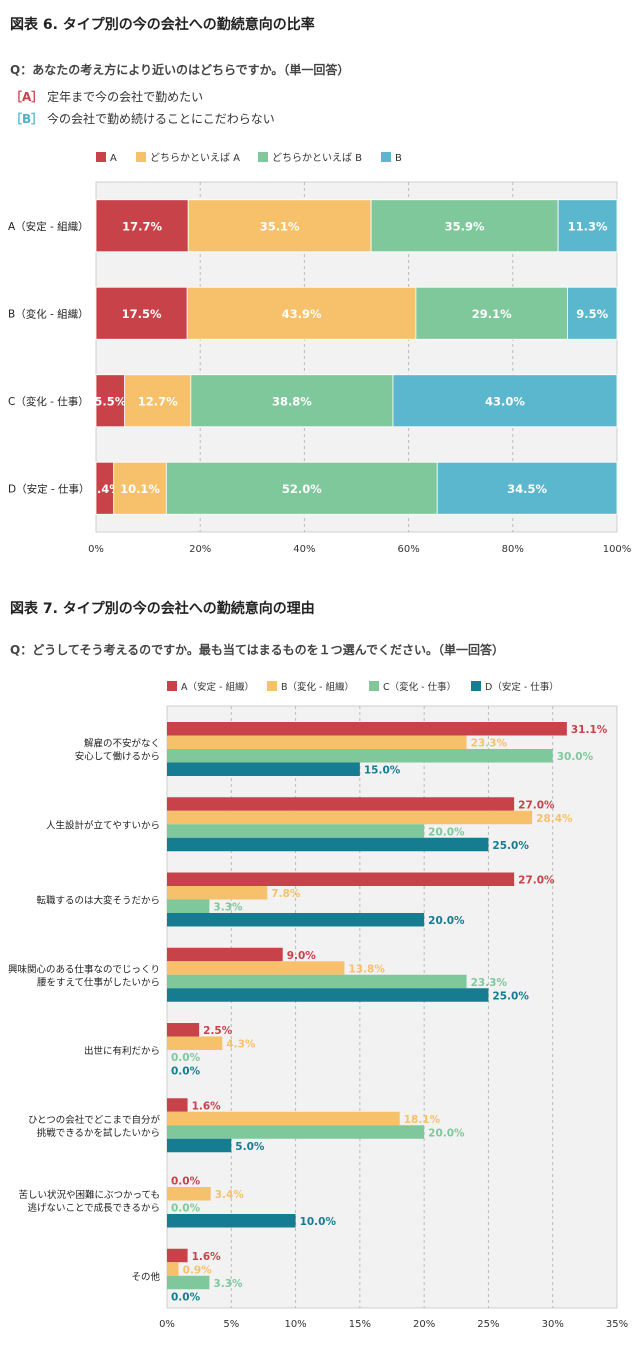  What do you see at coordinates (48, 226) in the screenshot?
I see `category-label: A（安定 - 組織）` at bounding box center [48, 226].